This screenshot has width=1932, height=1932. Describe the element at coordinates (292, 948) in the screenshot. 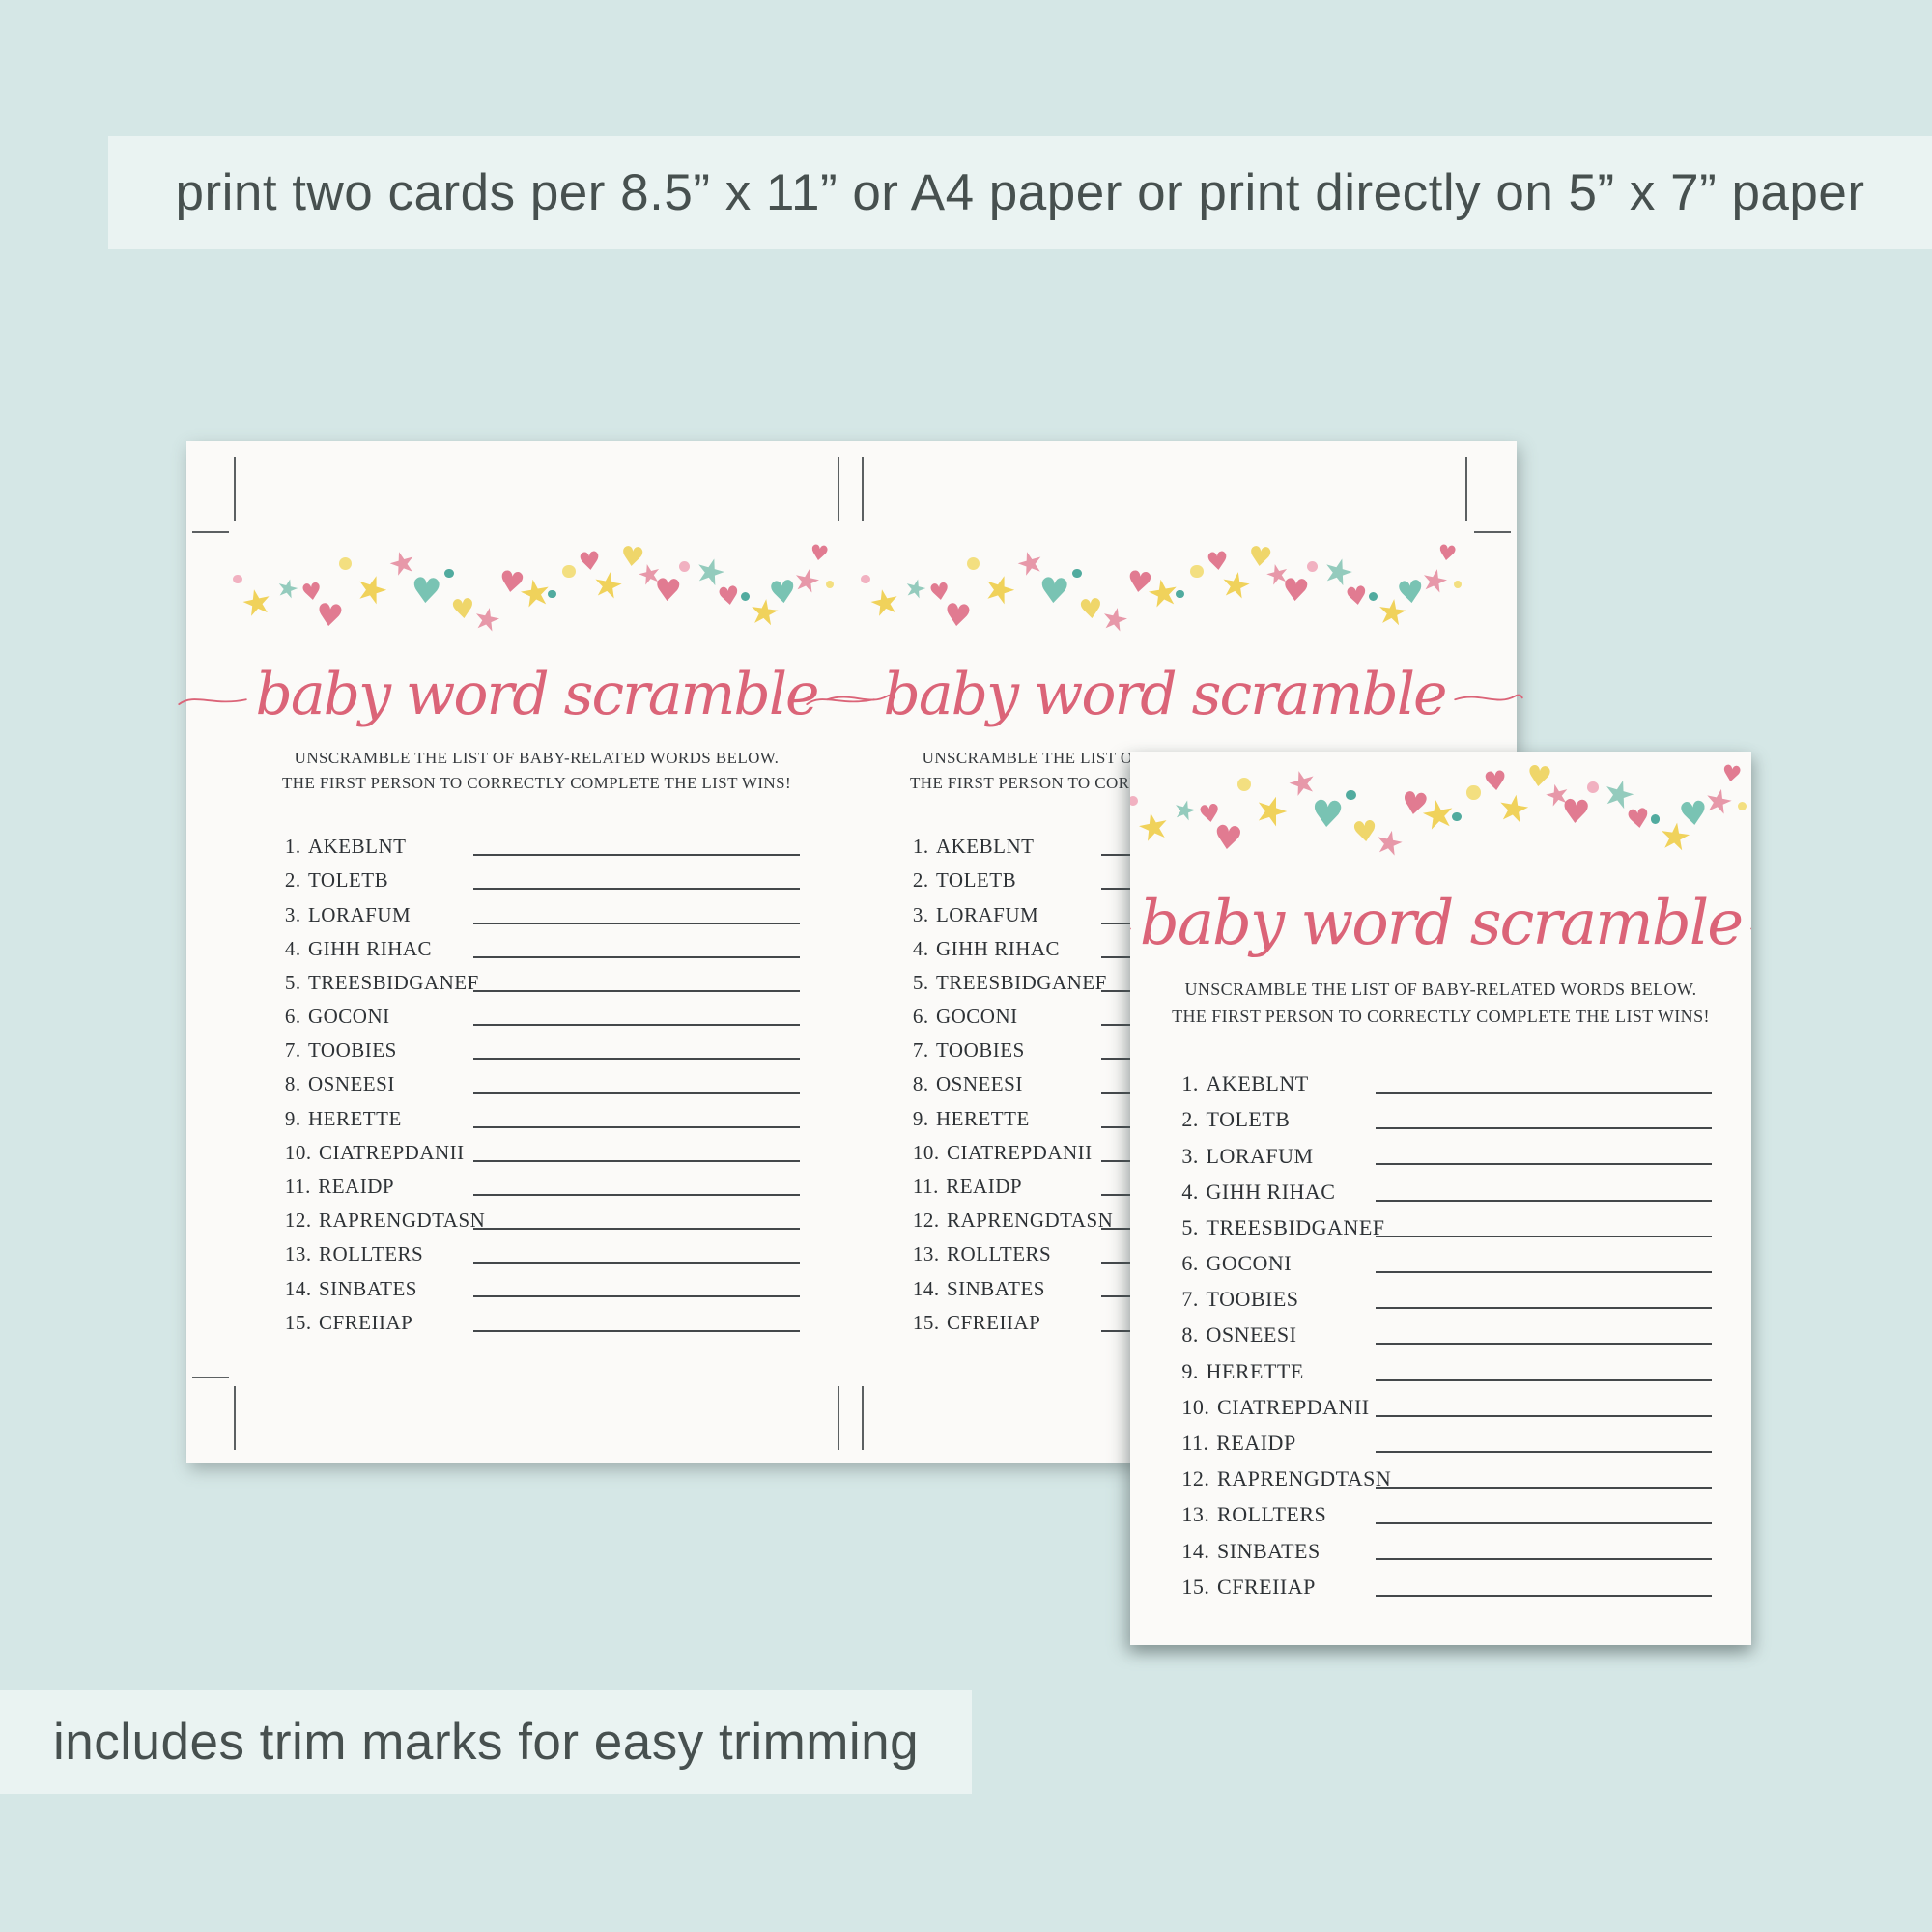

I see `list-item-number: 4.` at that location.